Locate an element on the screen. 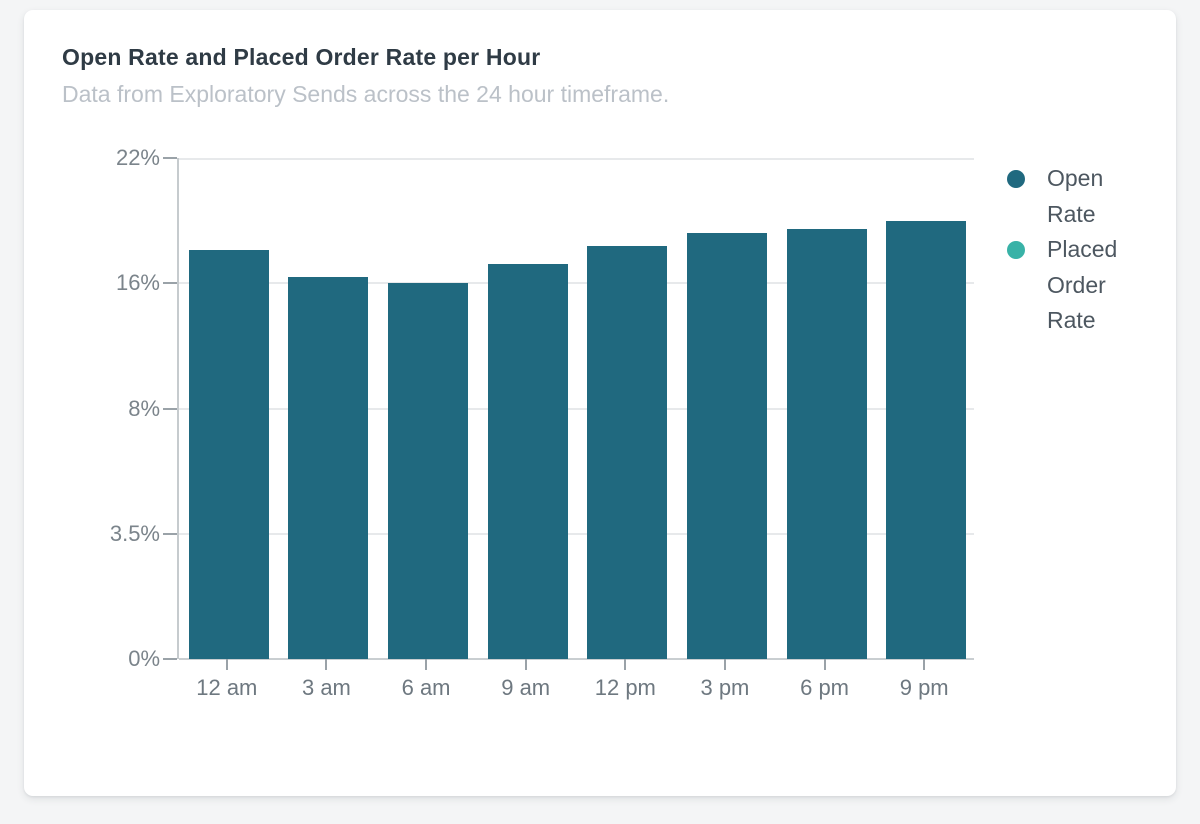 This screenshot has height=824, width=1200. y-axis-label: 0% is located at coordinates (144, 658).